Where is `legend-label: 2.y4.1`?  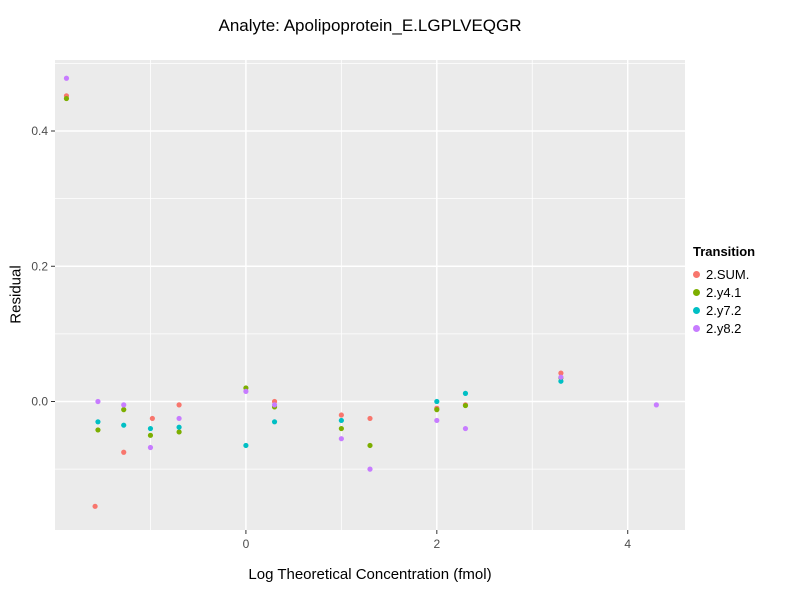
legend-label: 2.y4.1 is located at coordinates (724, 292).